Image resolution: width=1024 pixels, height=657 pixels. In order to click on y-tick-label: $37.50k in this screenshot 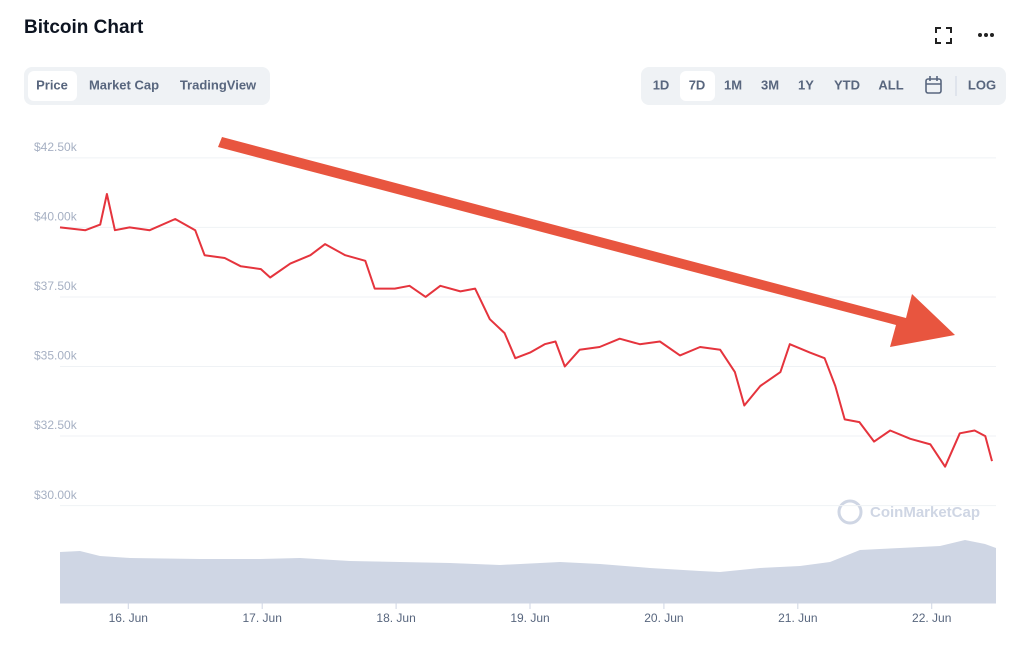, I will do `click(56, 286)`.